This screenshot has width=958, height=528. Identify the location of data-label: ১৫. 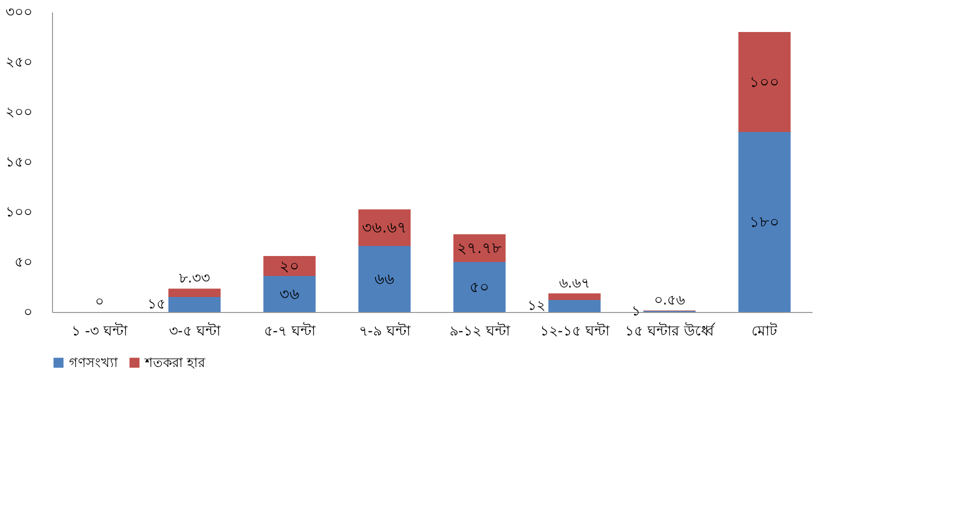
(156, 304).